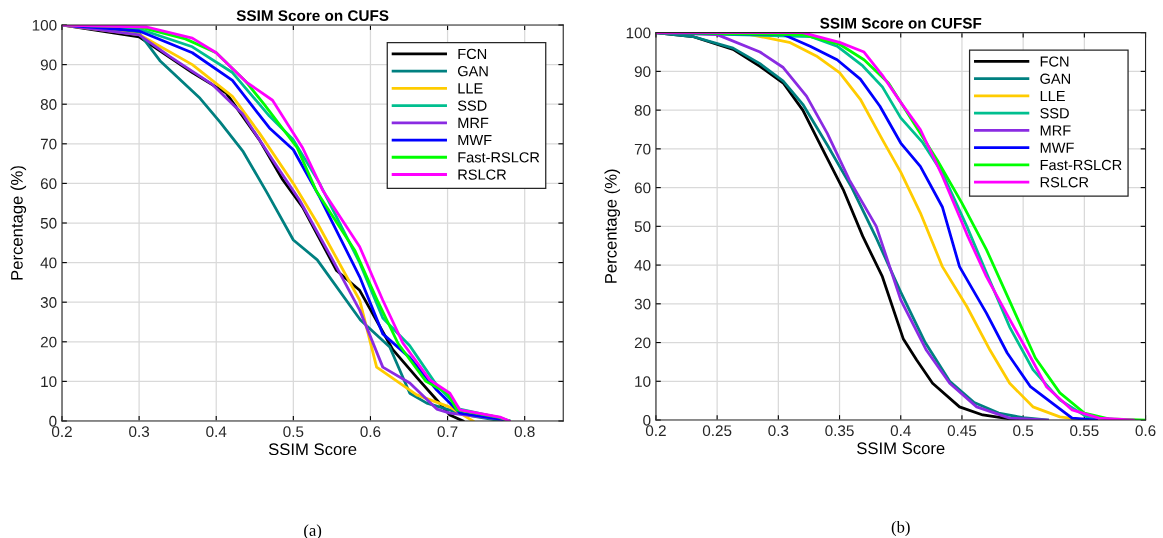 This screenshot has width=1163, height=538. I want to click on x-tick-label: 0.35, so click(839, 431).